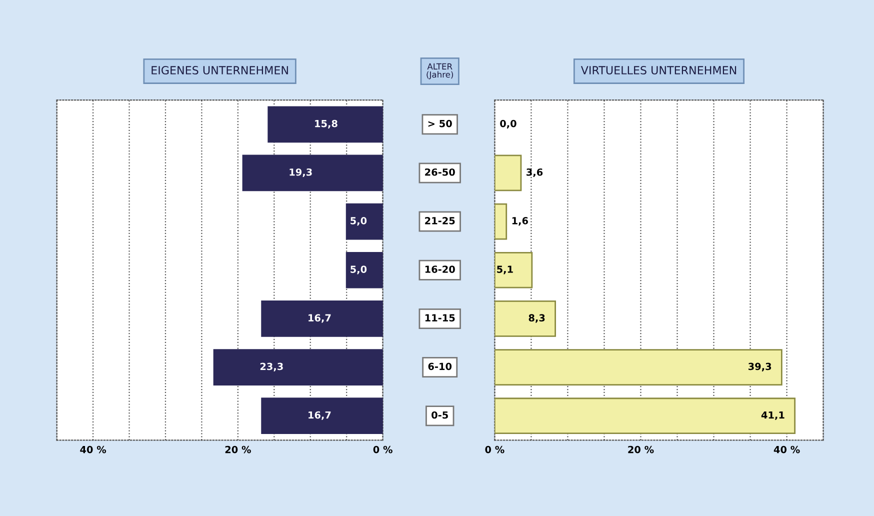 Image resolution: width=874 pixels, height=516 pixels. What do you see at coordinates (440, 415) in the screenshot?
I see `y-tick-label: 0-5` at bounding box center [440, 415].